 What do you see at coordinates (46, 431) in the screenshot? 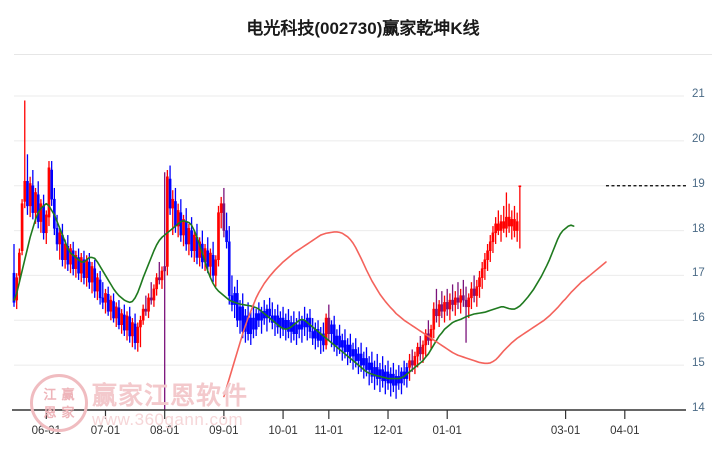
I see `x-axis-tick-label: 06-01` at bounding box center [46, 431].